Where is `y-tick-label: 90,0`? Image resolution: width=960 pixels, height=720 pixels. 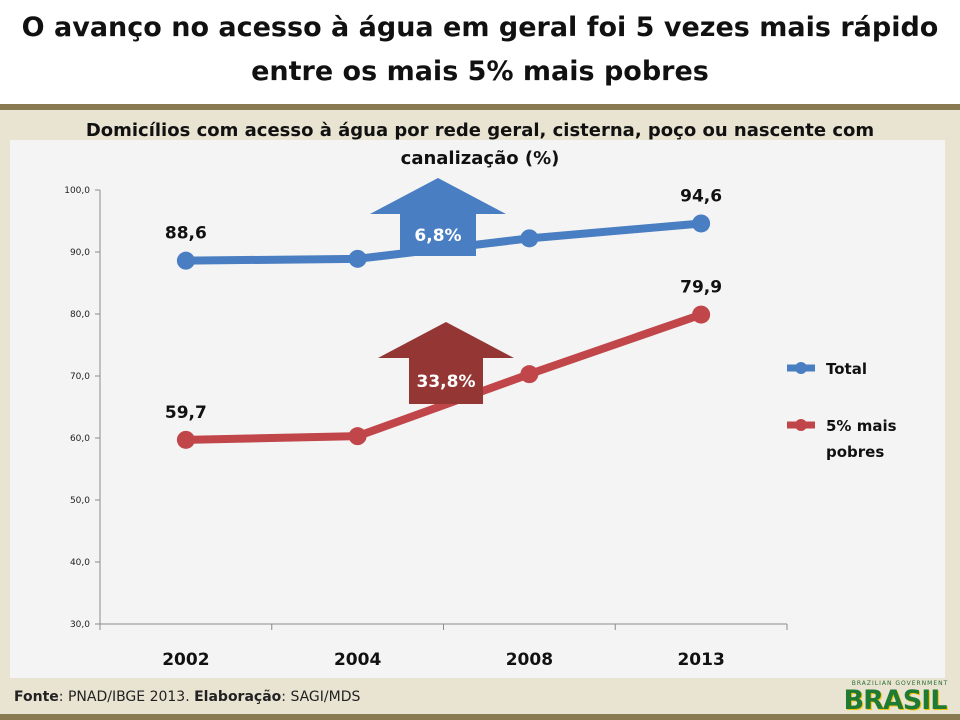
y-tick-label: 90,0 is located at coordinates (80, 253).